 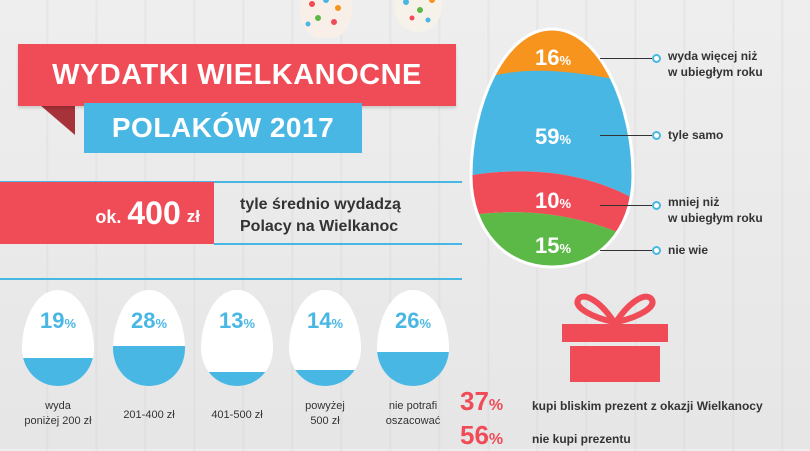 What do you see at coordinates (143, 320) in the screenshot?
I see `egg-value: 28` at bounding box center [143, 320].